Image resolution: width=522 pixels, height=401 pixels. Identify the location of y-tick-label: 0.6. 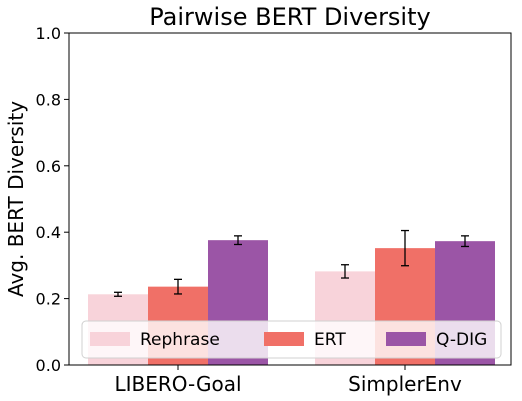
(48, 166).